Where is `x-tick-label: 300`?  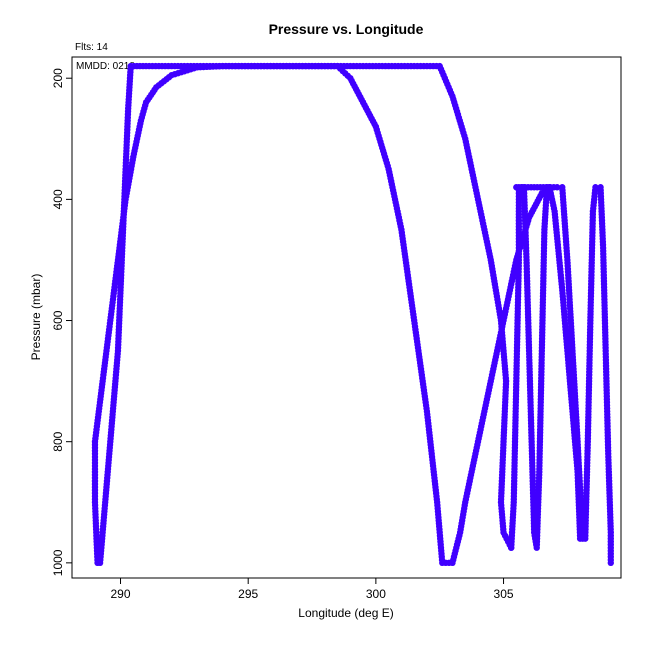 x-tick-label: 300 is located at coordinates (376, 594).